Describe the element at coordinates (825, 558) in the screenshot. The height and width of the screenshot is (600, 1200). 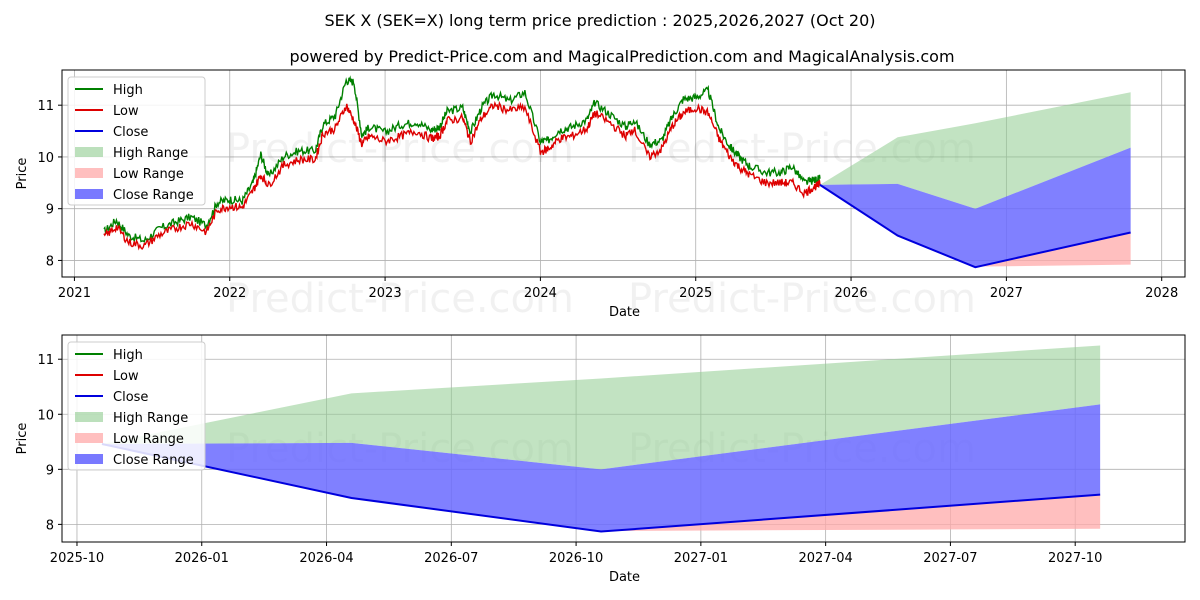
I see `x-tick-label: 2027-04` at that location.